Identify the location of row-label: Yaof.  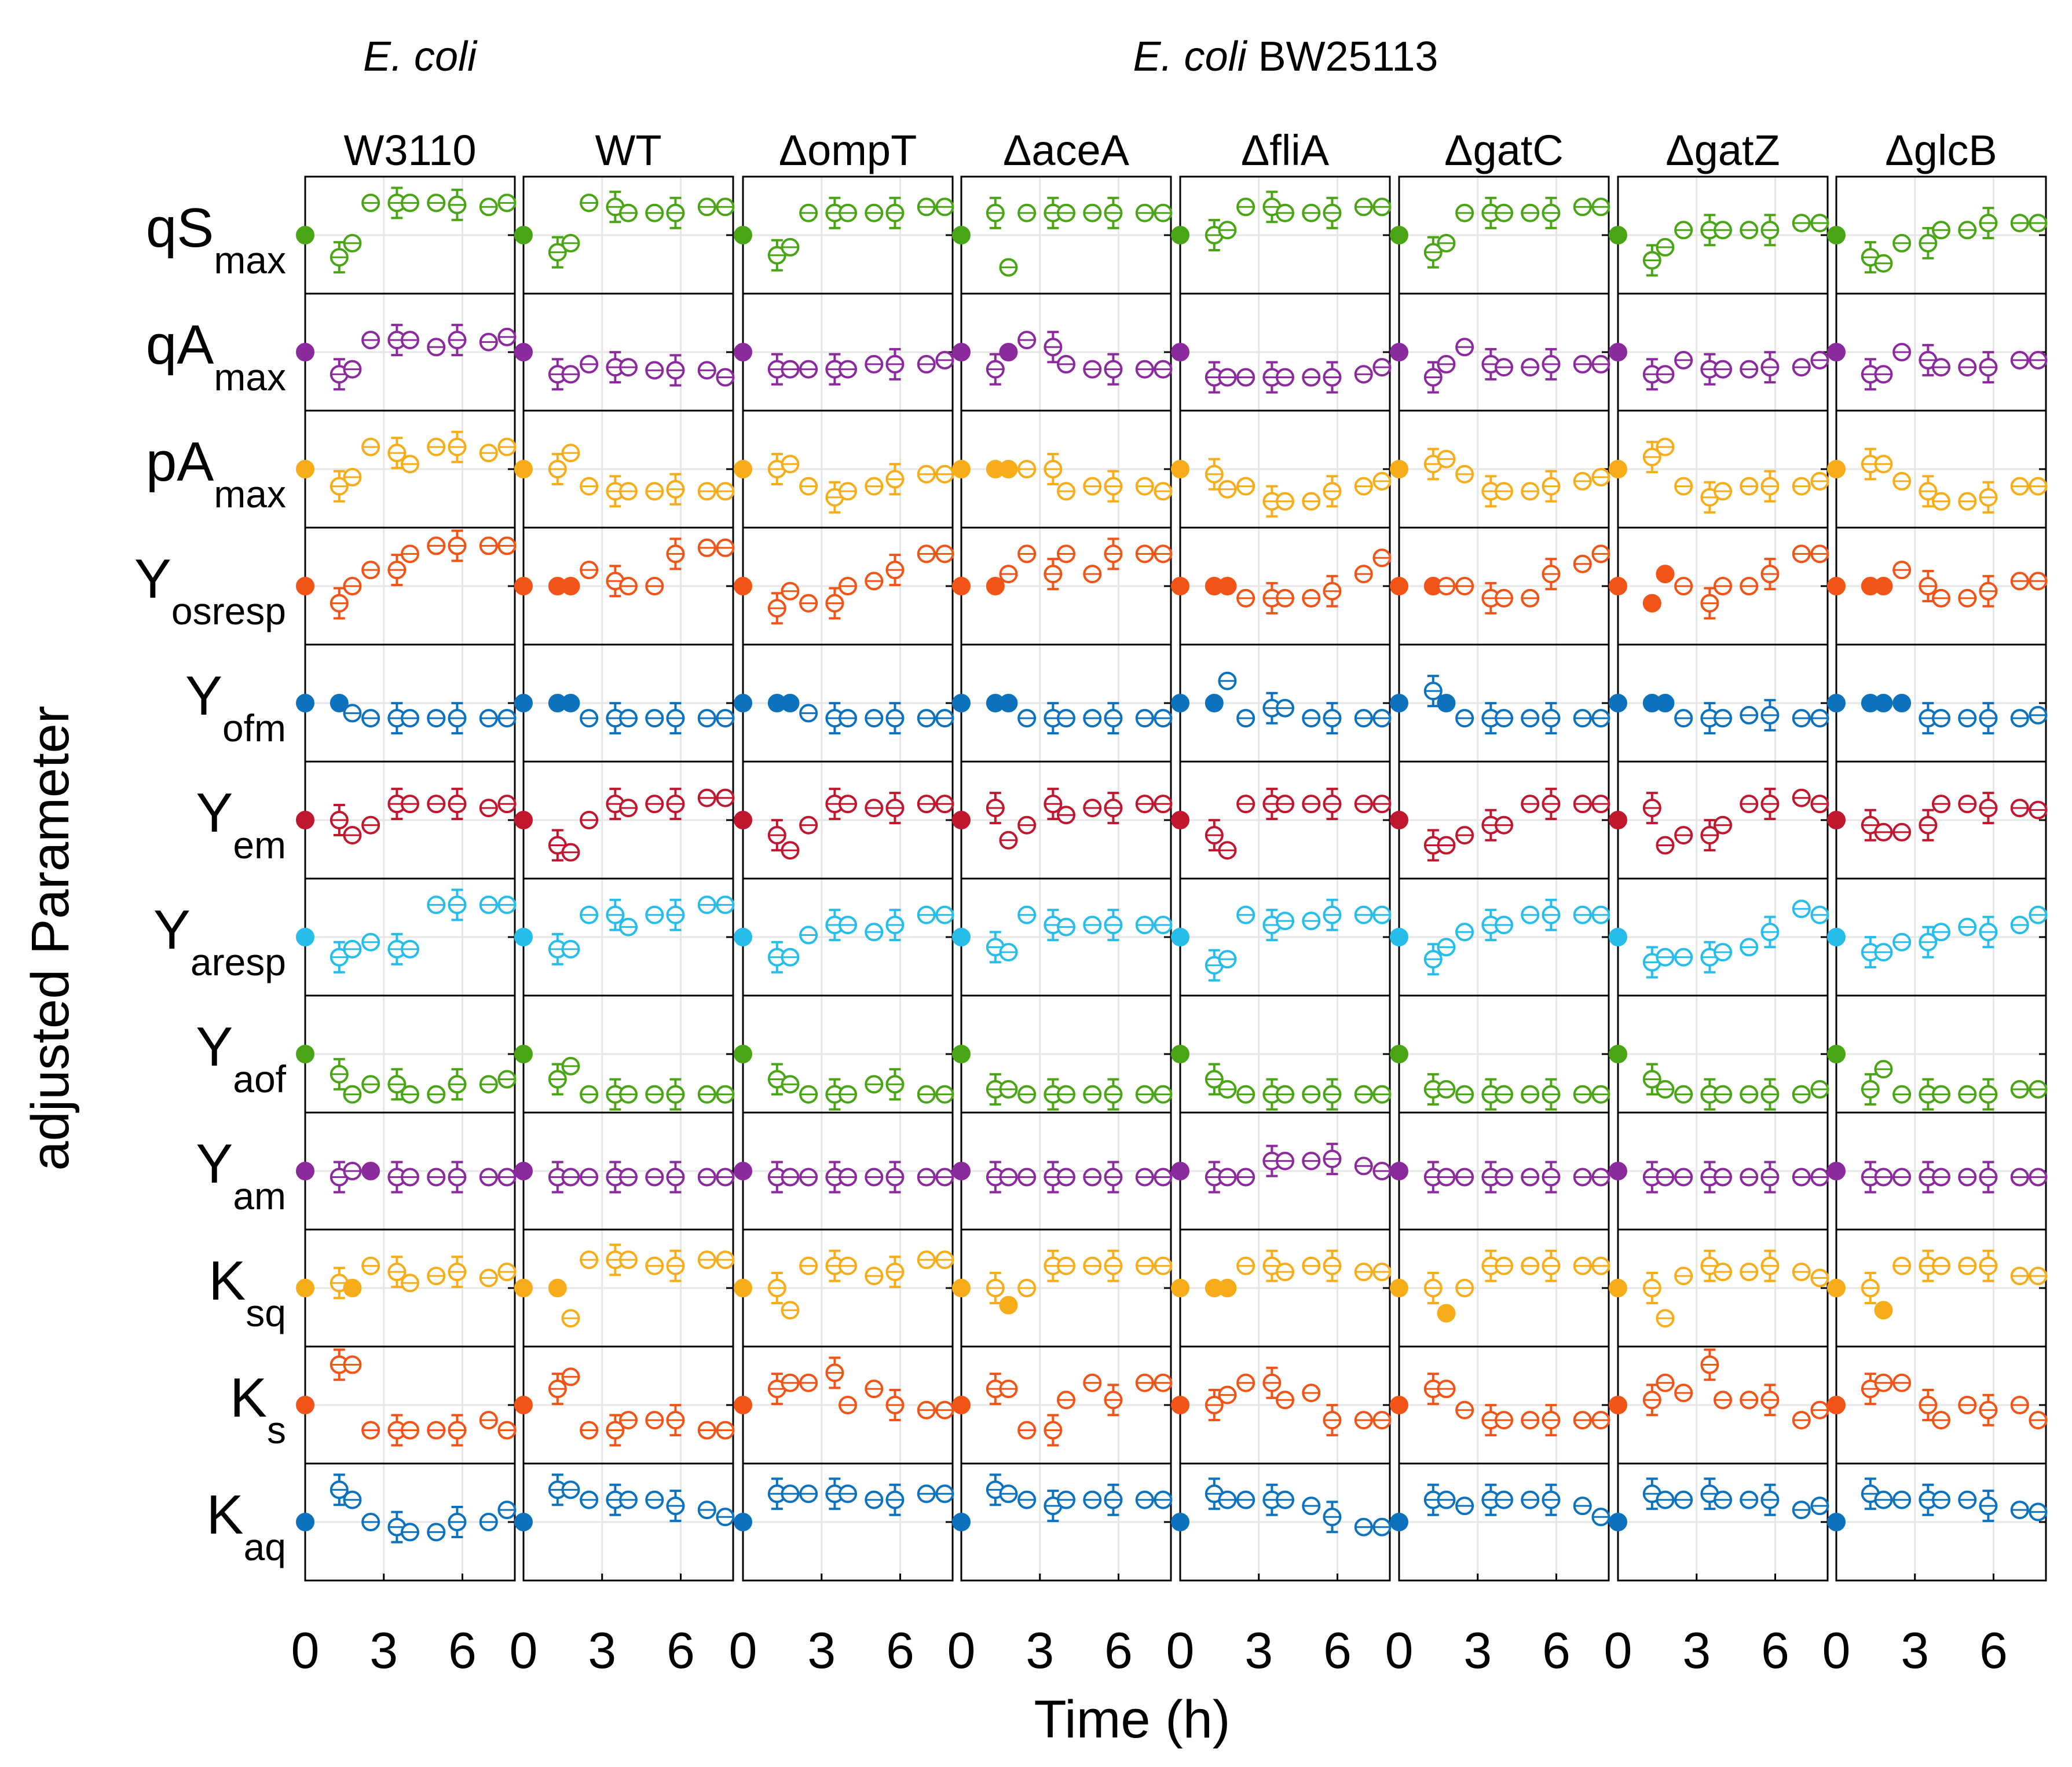
(241, 1058).